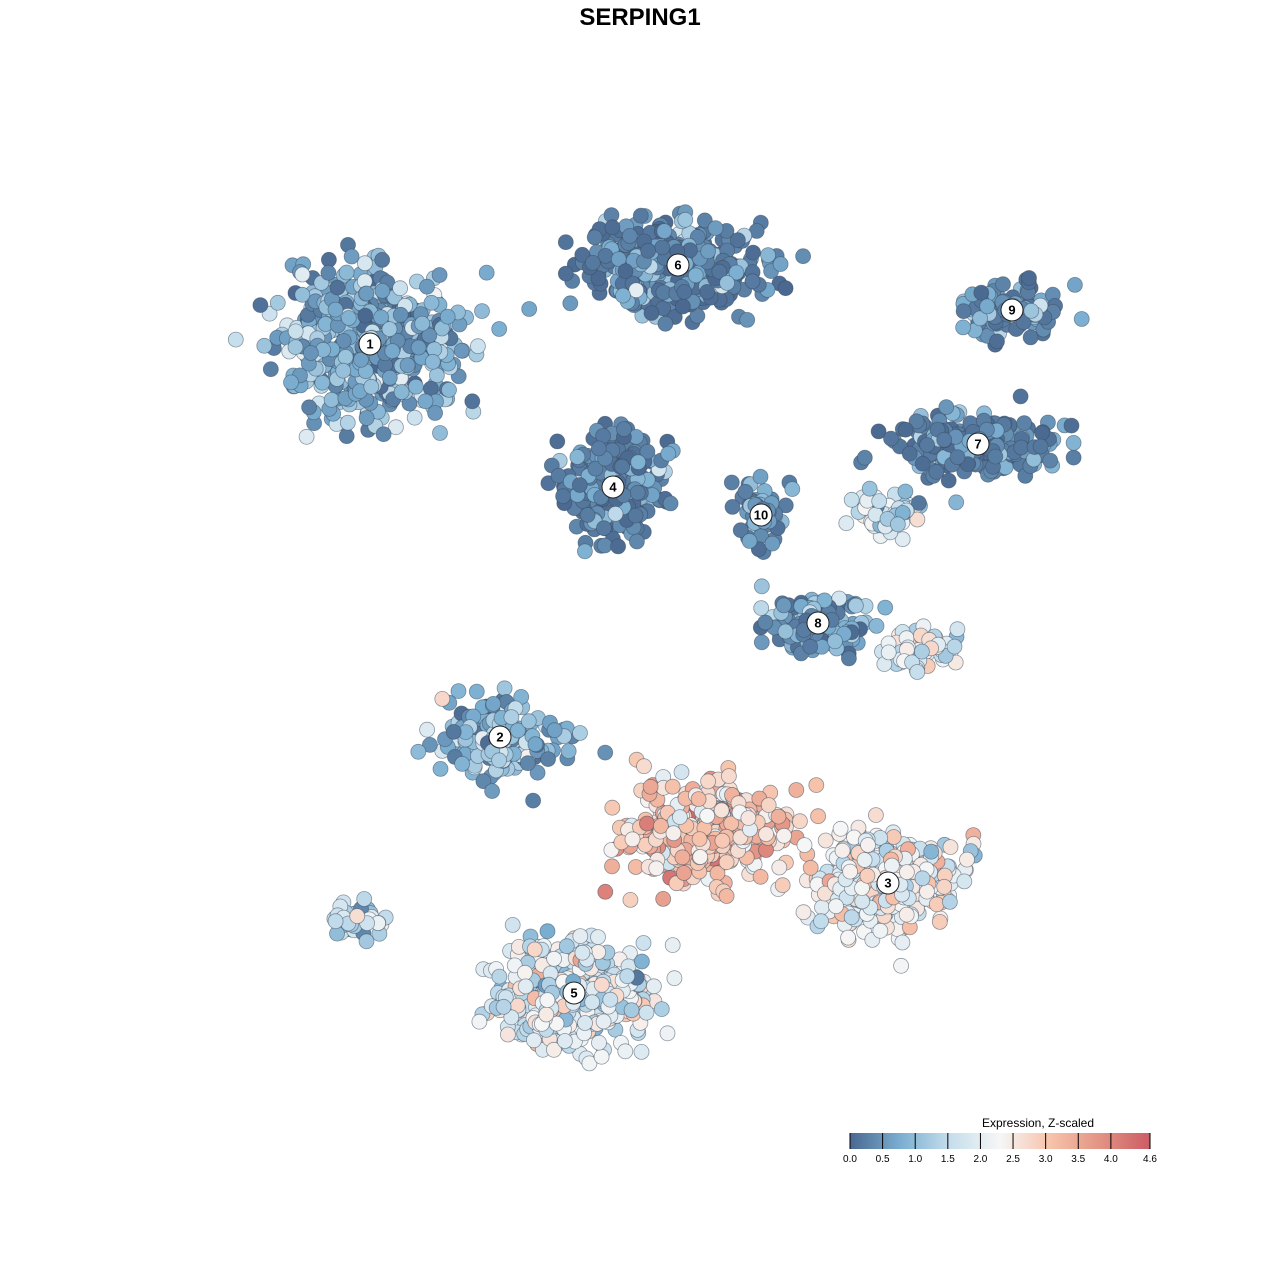 The image size is (1280, 1280). Describe the element at coordinates (1038, 1123) in the screenshot. I see `legend-title: Expression, Z-scaled` at that location.